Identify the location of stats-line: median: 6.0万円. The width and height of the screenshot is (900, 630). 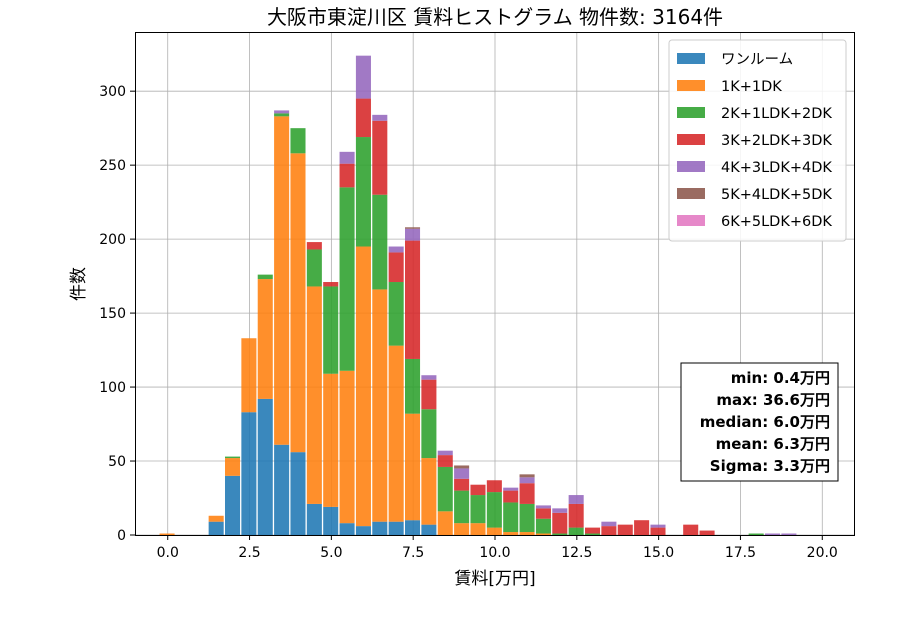
(765, 422).